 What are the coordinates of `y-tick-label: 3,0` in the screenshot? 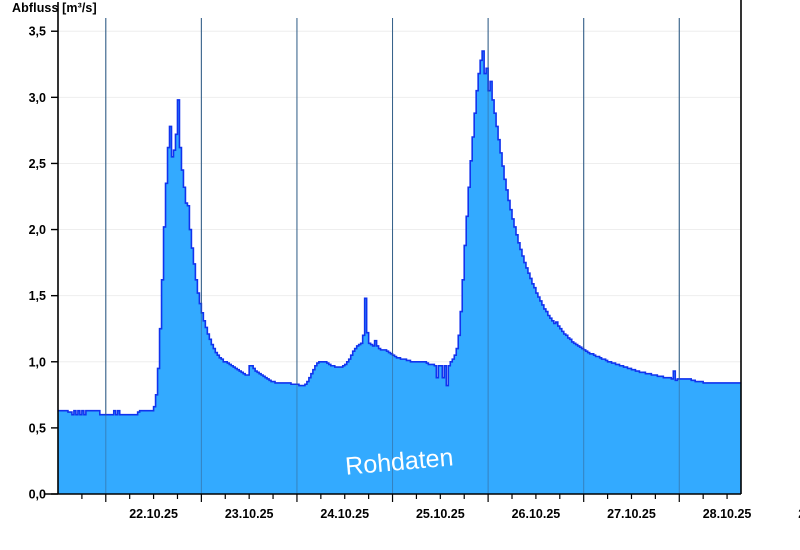 It's located at (37, 98).